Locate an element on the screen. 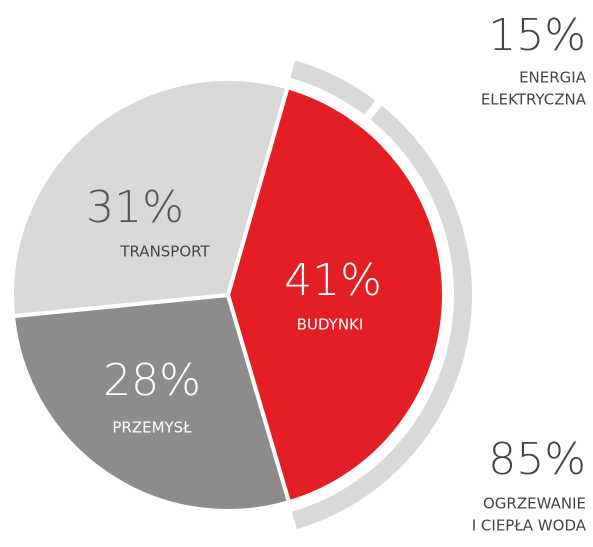  ring-label: OGRZEWANIE is located at coordinates (534, 504).